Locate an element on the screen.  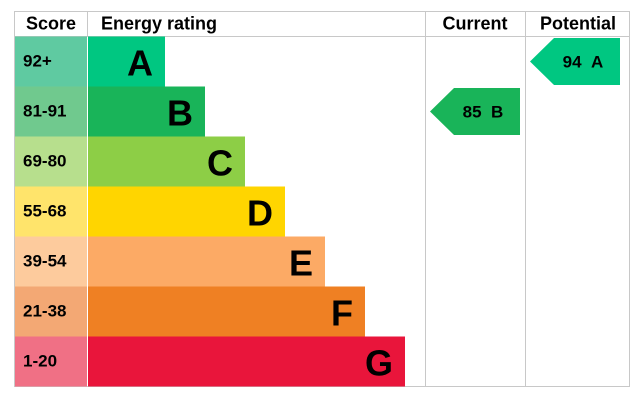
potential-arrow is located at coordinates (575, 61).